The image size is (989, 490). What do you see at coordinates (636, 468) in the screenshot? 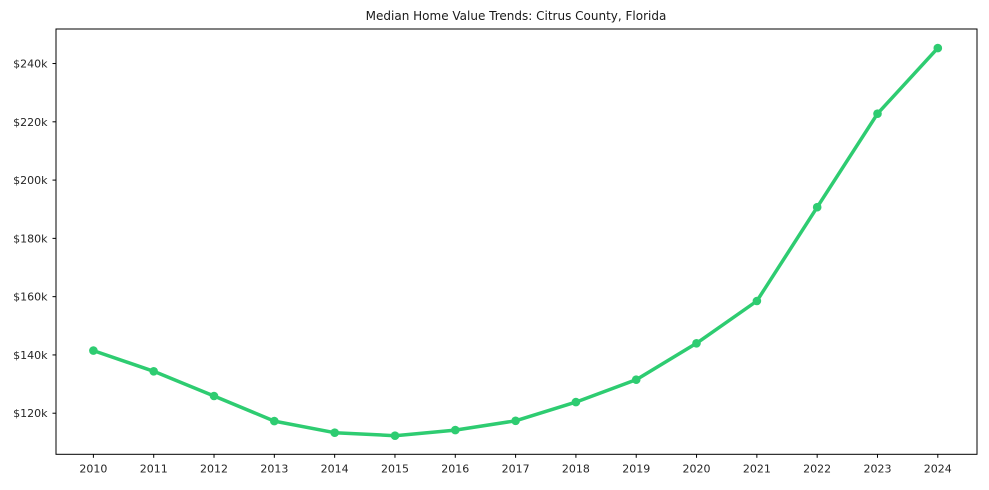
I see `x-axis-tick-label: 2019` at bounding box center [636, 468].